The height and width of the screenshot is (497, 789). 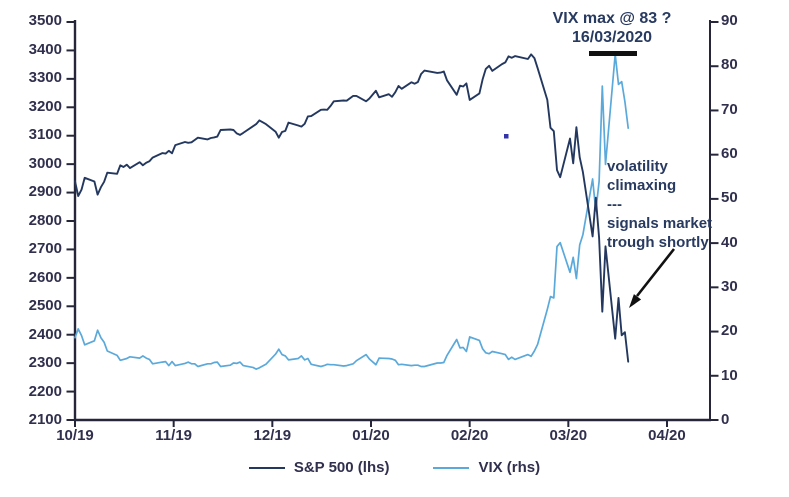 I want to click on x-axis-tick-label: 03/20, so click(x=568, y=435).